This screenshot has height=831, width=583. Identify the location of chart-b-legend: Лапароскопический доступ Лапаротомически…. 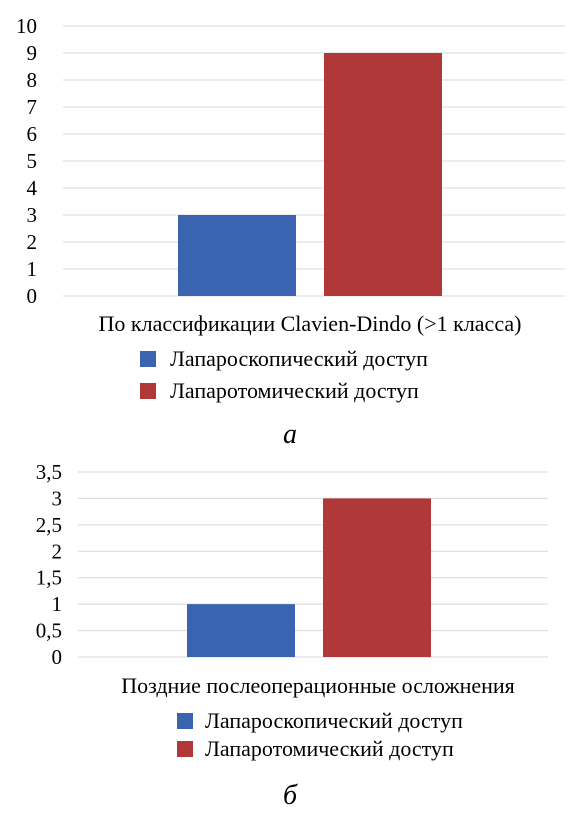
(320, 734).